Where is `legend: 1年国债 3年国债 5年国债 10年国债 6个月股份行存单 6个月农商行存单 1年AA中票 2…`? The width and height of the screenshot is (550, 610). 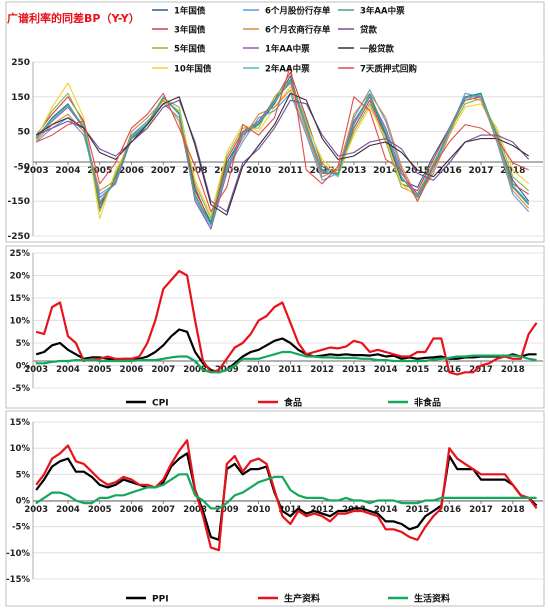 legend: 1年国债 3年国债 5年国债 10年国债 6个月股份行存单 6个月农商行存单 1年AA中票 2… is located at coordinates (284, 40).